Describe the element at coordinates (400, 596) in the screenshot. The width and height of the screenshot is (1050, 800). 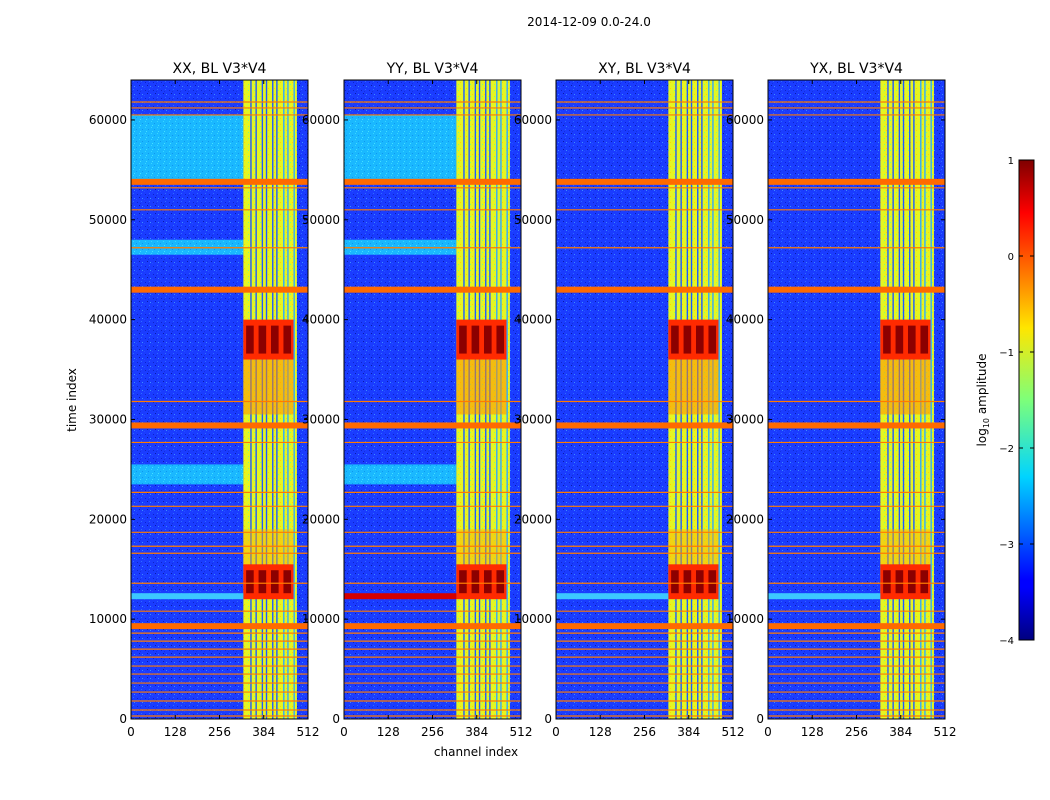
I see `rfi-red-line` at that location.